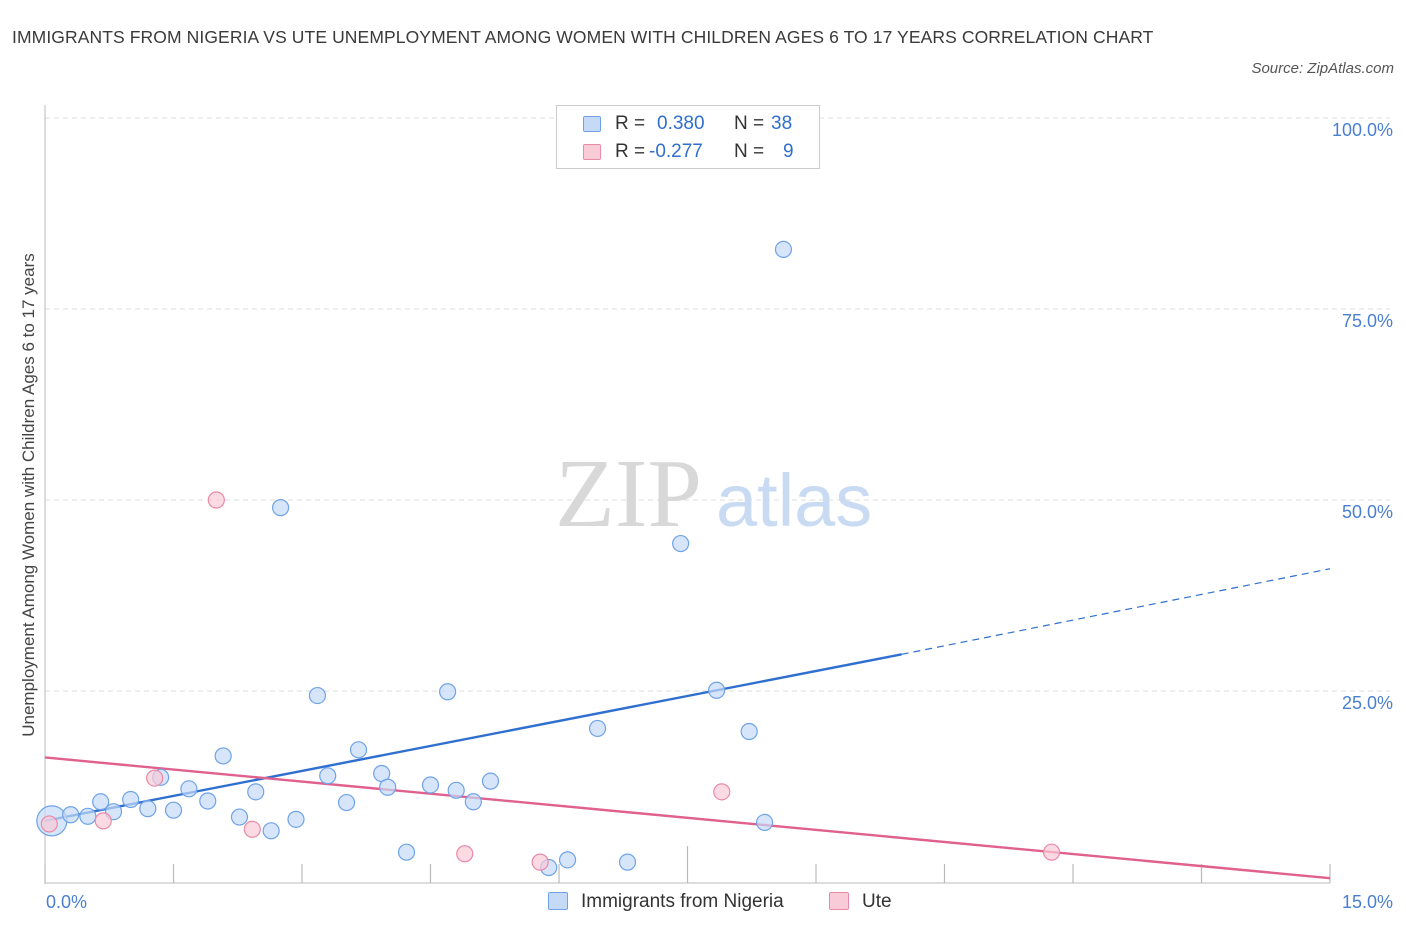 The width and height of the screenshot is (1406, 930). Describe the element at coordinates (687, 818) in the screenshot. I see `trend-line` at that location.